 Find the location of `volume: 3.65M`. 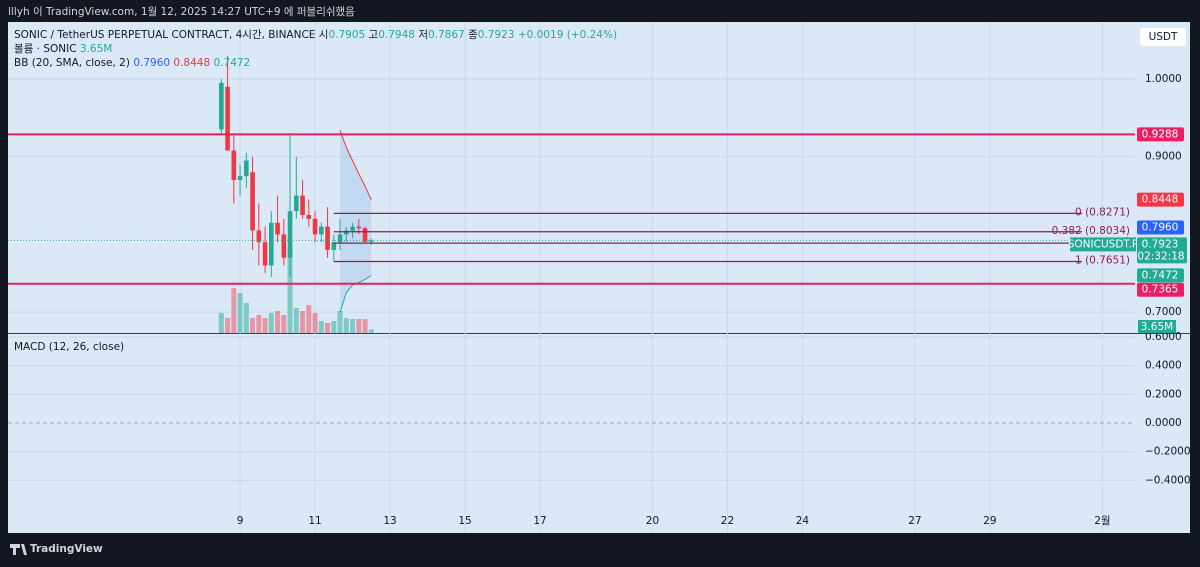

volume: 3.65M is located at coordinates (96, 49).